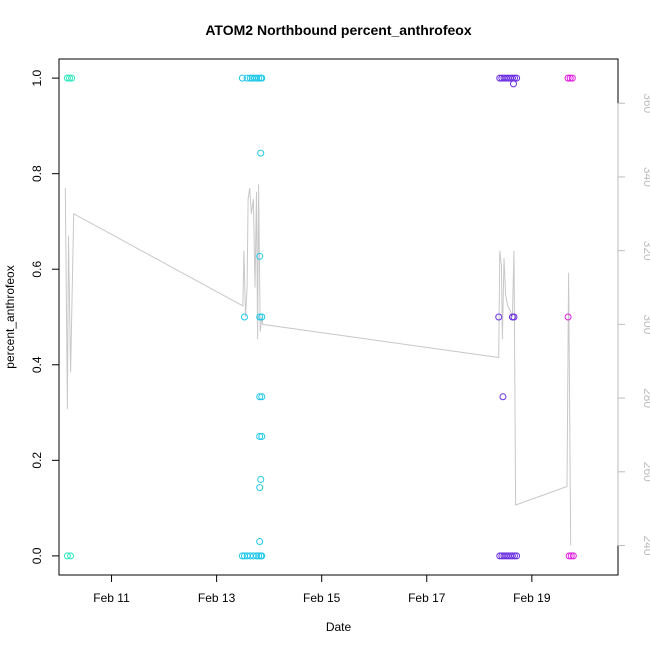 This screenshot has height=650, width=650. What do you see at coordinates (37, 364) in the screenshot?
I see `y-tick-label: 0.4` at bounding box center [37, 364].